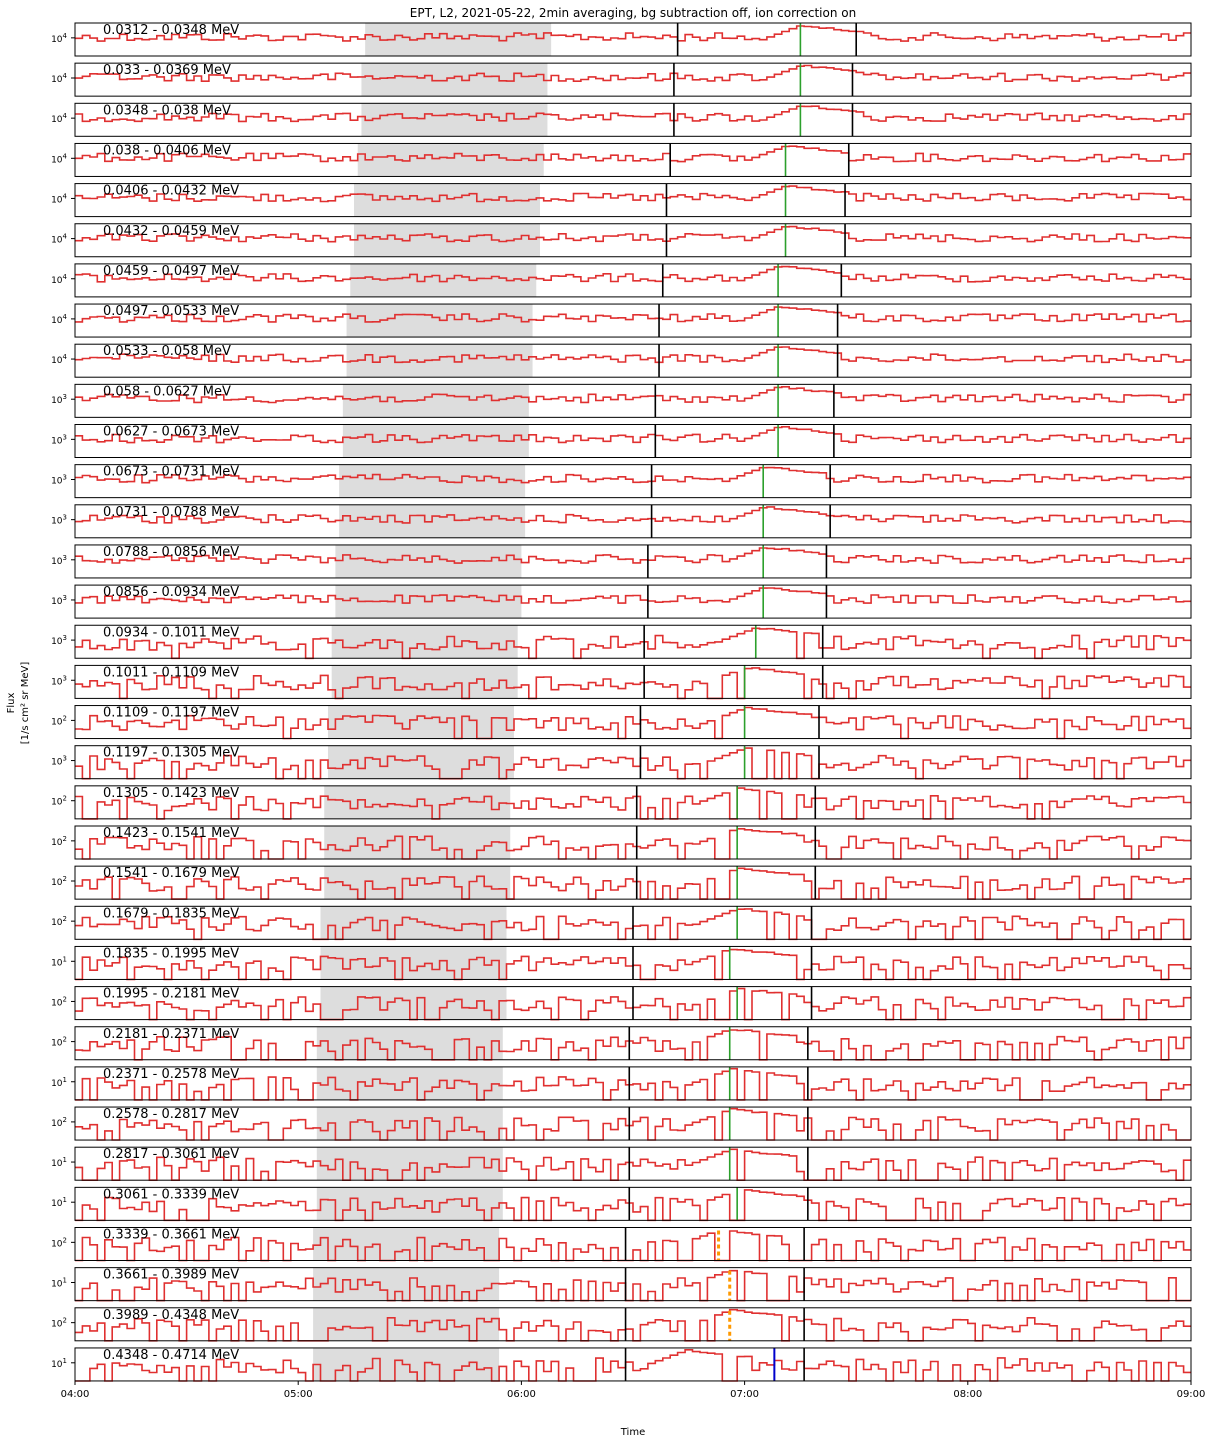 This screenshot has width=1212, height=1444. I want to click on panel: 0.0673 - 0.0731 MeV 103, so click(621, 481).